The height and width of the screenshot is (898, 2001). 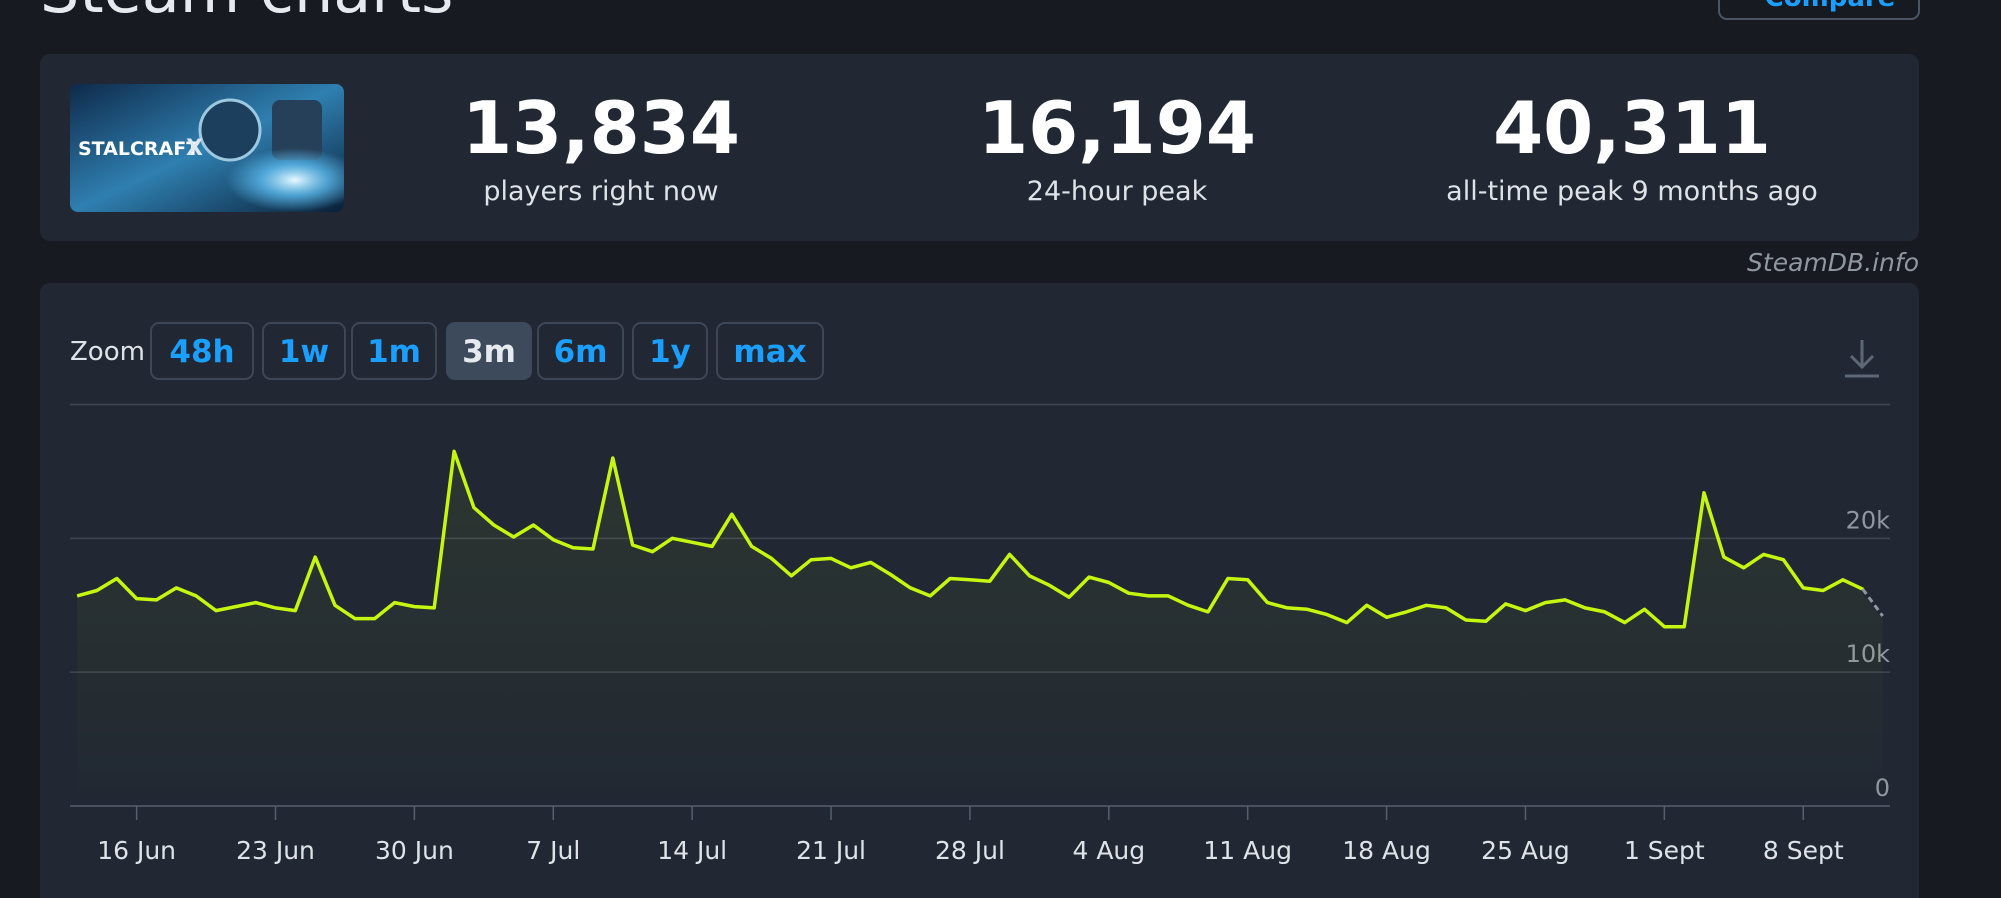 What do you see at coordinates (1117, 128) in the screenshot?
I see `stat-value: 16,194` at bounding box center [1117, 128].